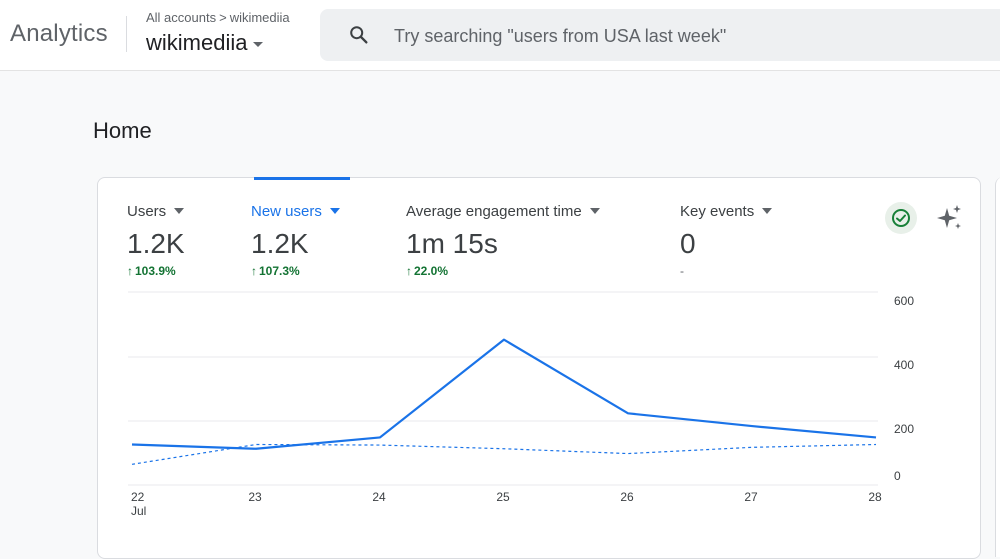 Image resolution: width=1000 pixels, height=559 pixels. What do you see at coordinates (122, 130) in the screenshot?
I see `page-title: Home` at bounding box center [122, 130].